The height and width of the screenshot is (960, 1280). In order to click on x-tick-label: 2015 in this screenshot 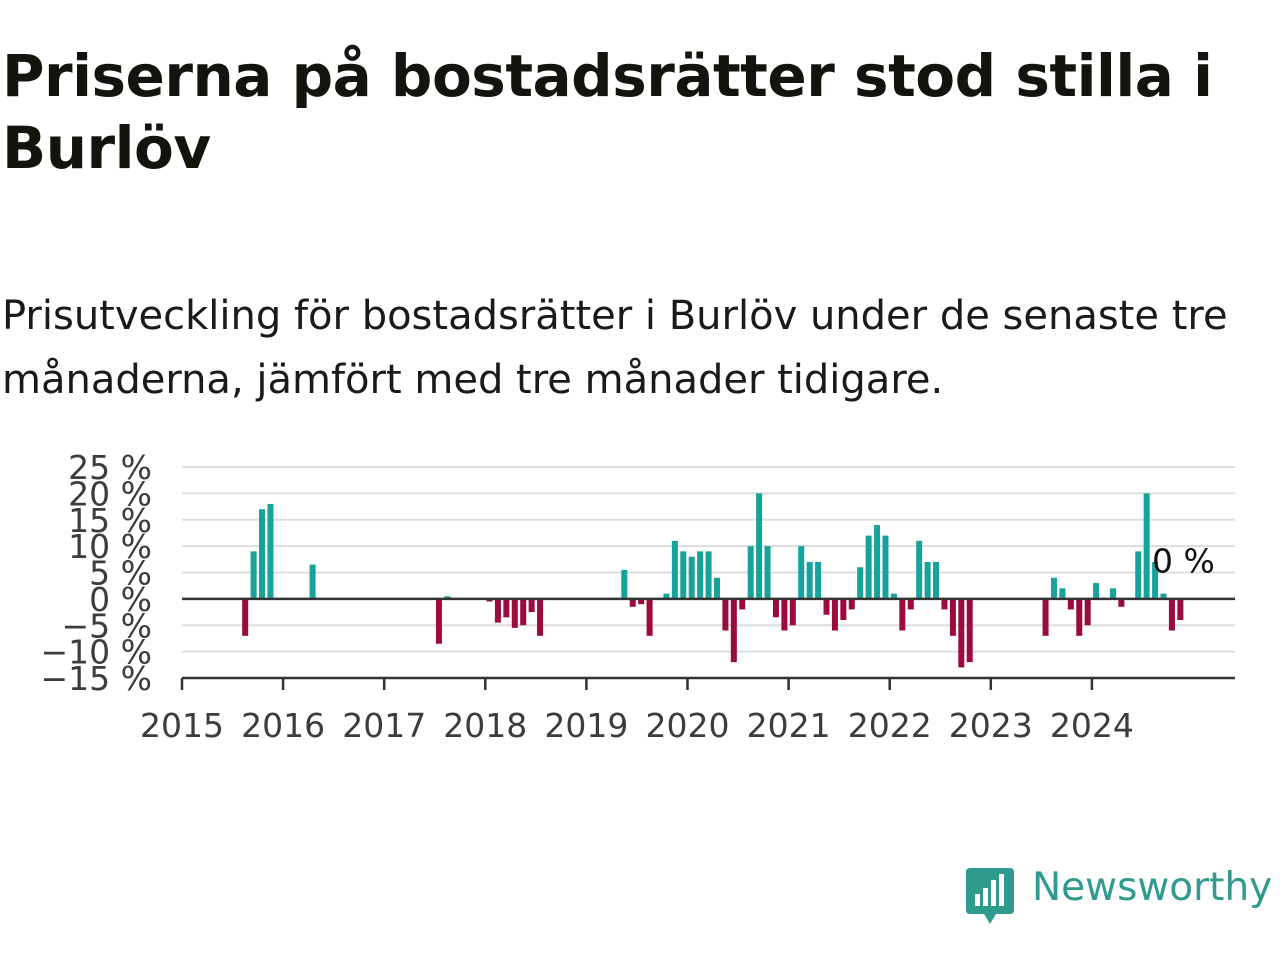, I will do `click(182, 725)`.